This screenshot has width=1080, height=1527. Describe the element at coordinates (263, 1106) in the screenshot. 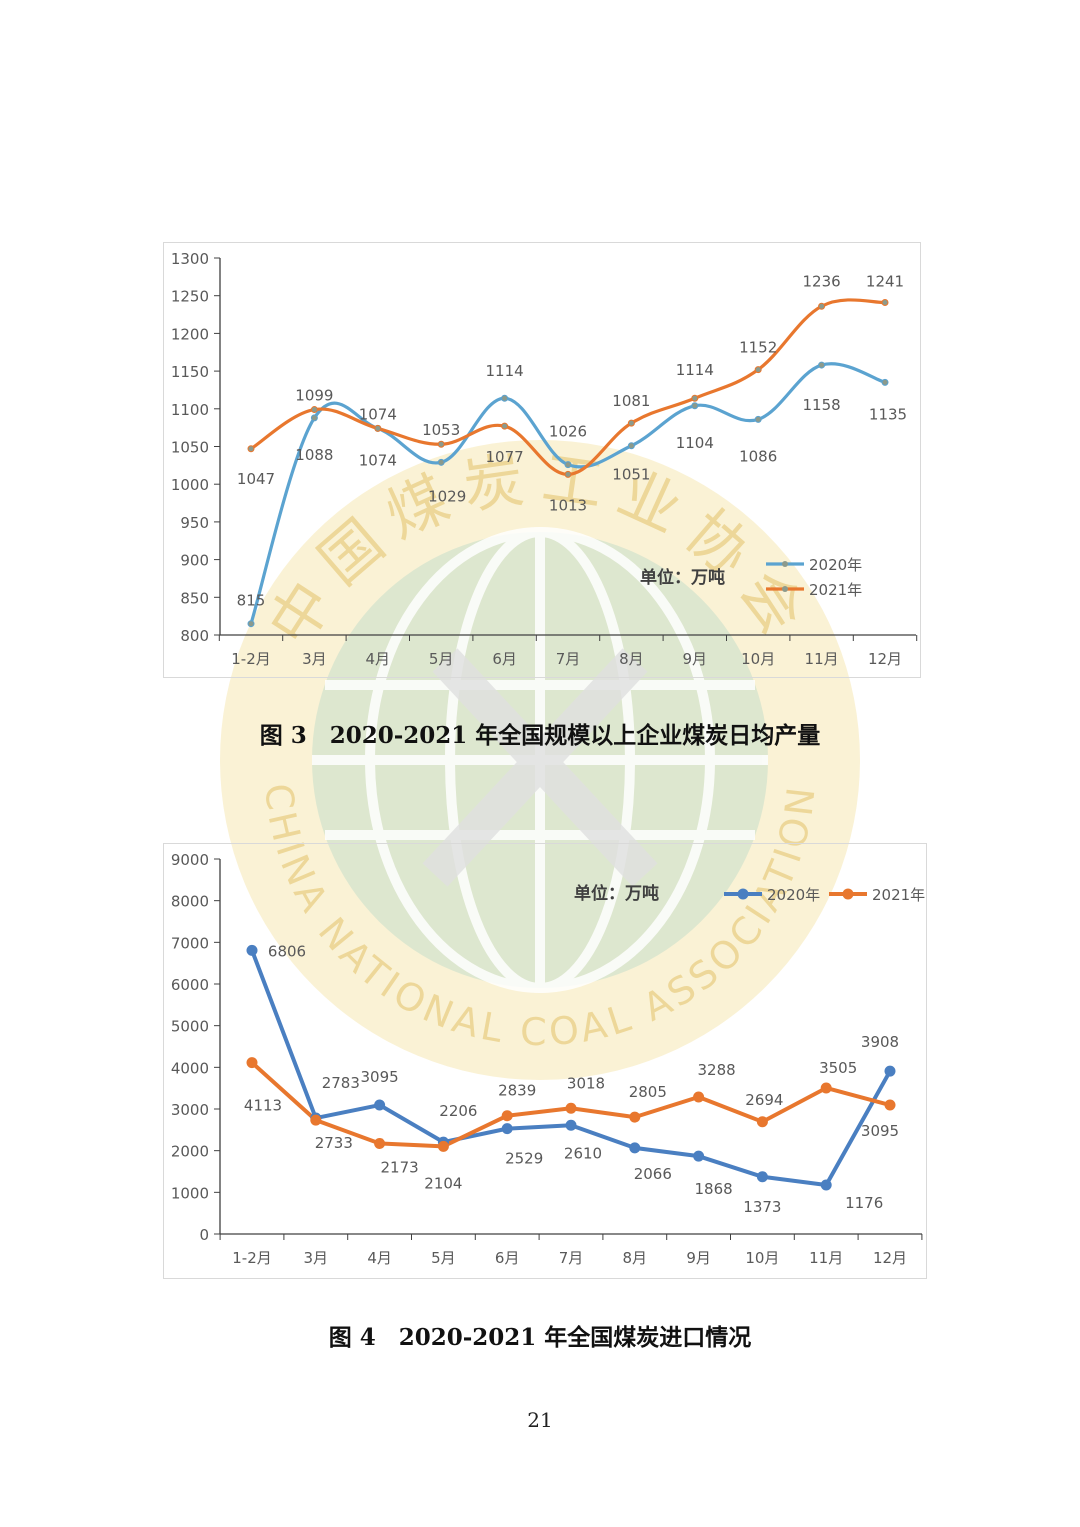

I see `fig4-series-2021年-data-label: 4113` at that location.